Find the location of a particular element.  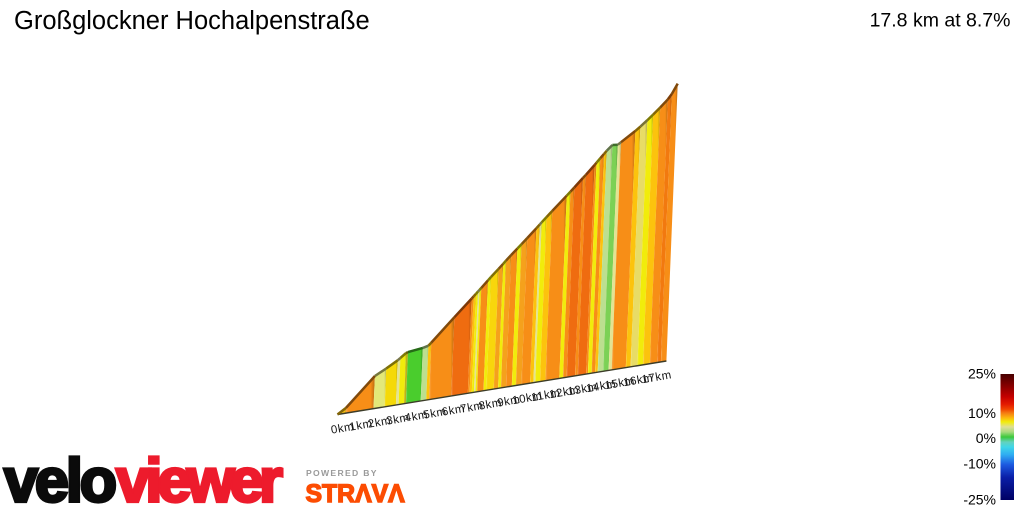

svg-text: STRΛVΛ is located at coordinates (356, 494).